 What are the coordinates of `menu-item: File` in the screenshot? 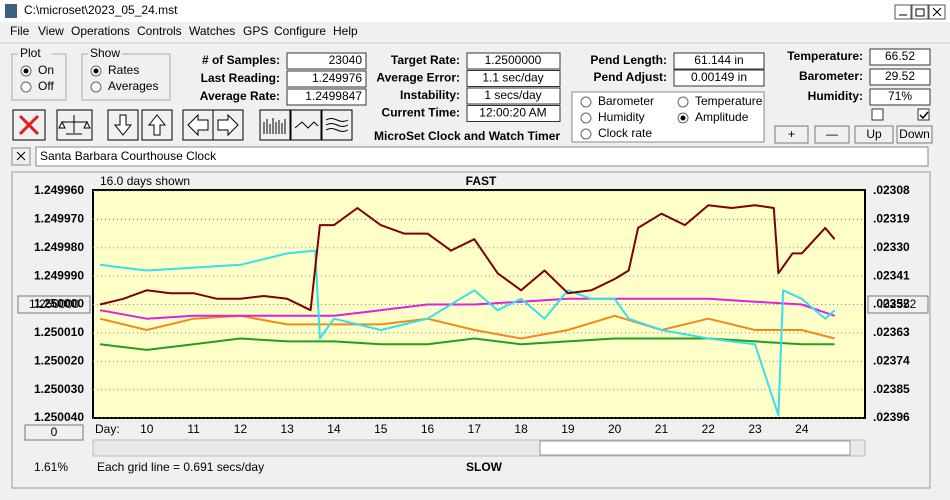 It's located at (20, 31).